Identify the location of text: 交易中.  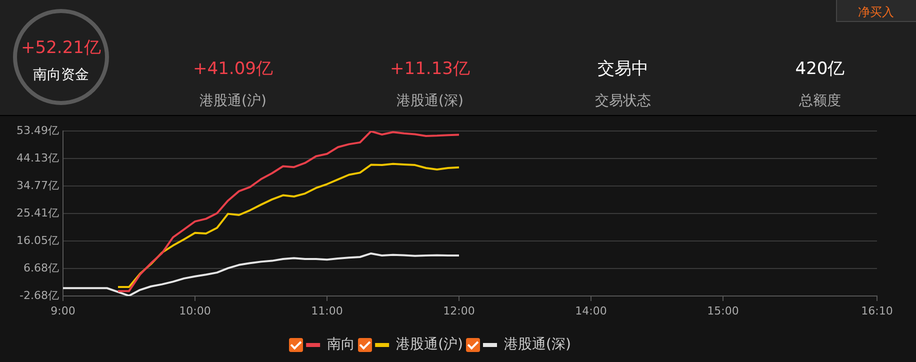
(623, 69).